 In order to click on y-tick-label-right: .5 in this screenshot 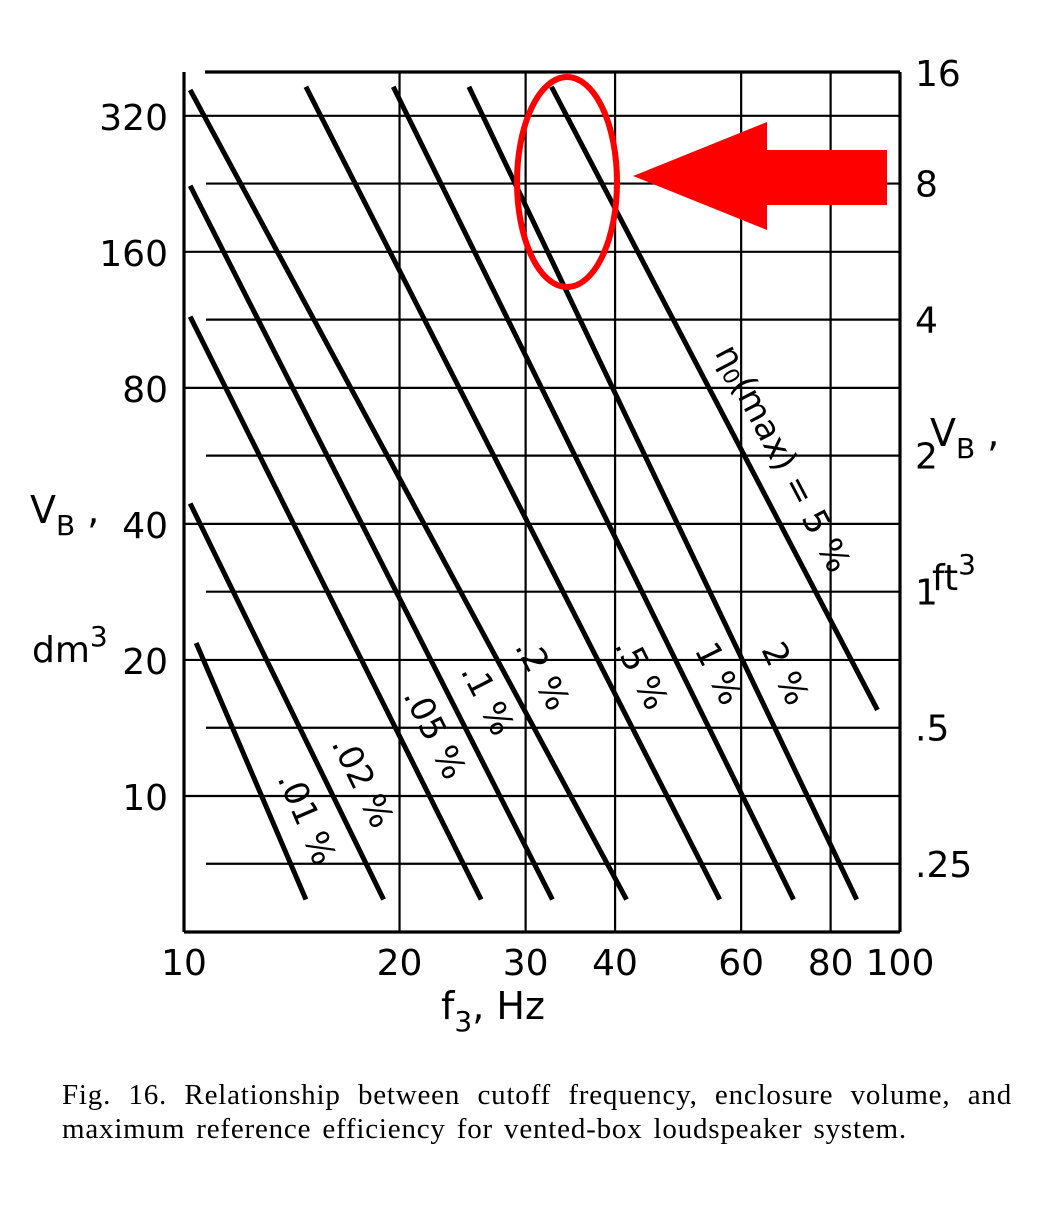, I will do `click(932, 729)`.